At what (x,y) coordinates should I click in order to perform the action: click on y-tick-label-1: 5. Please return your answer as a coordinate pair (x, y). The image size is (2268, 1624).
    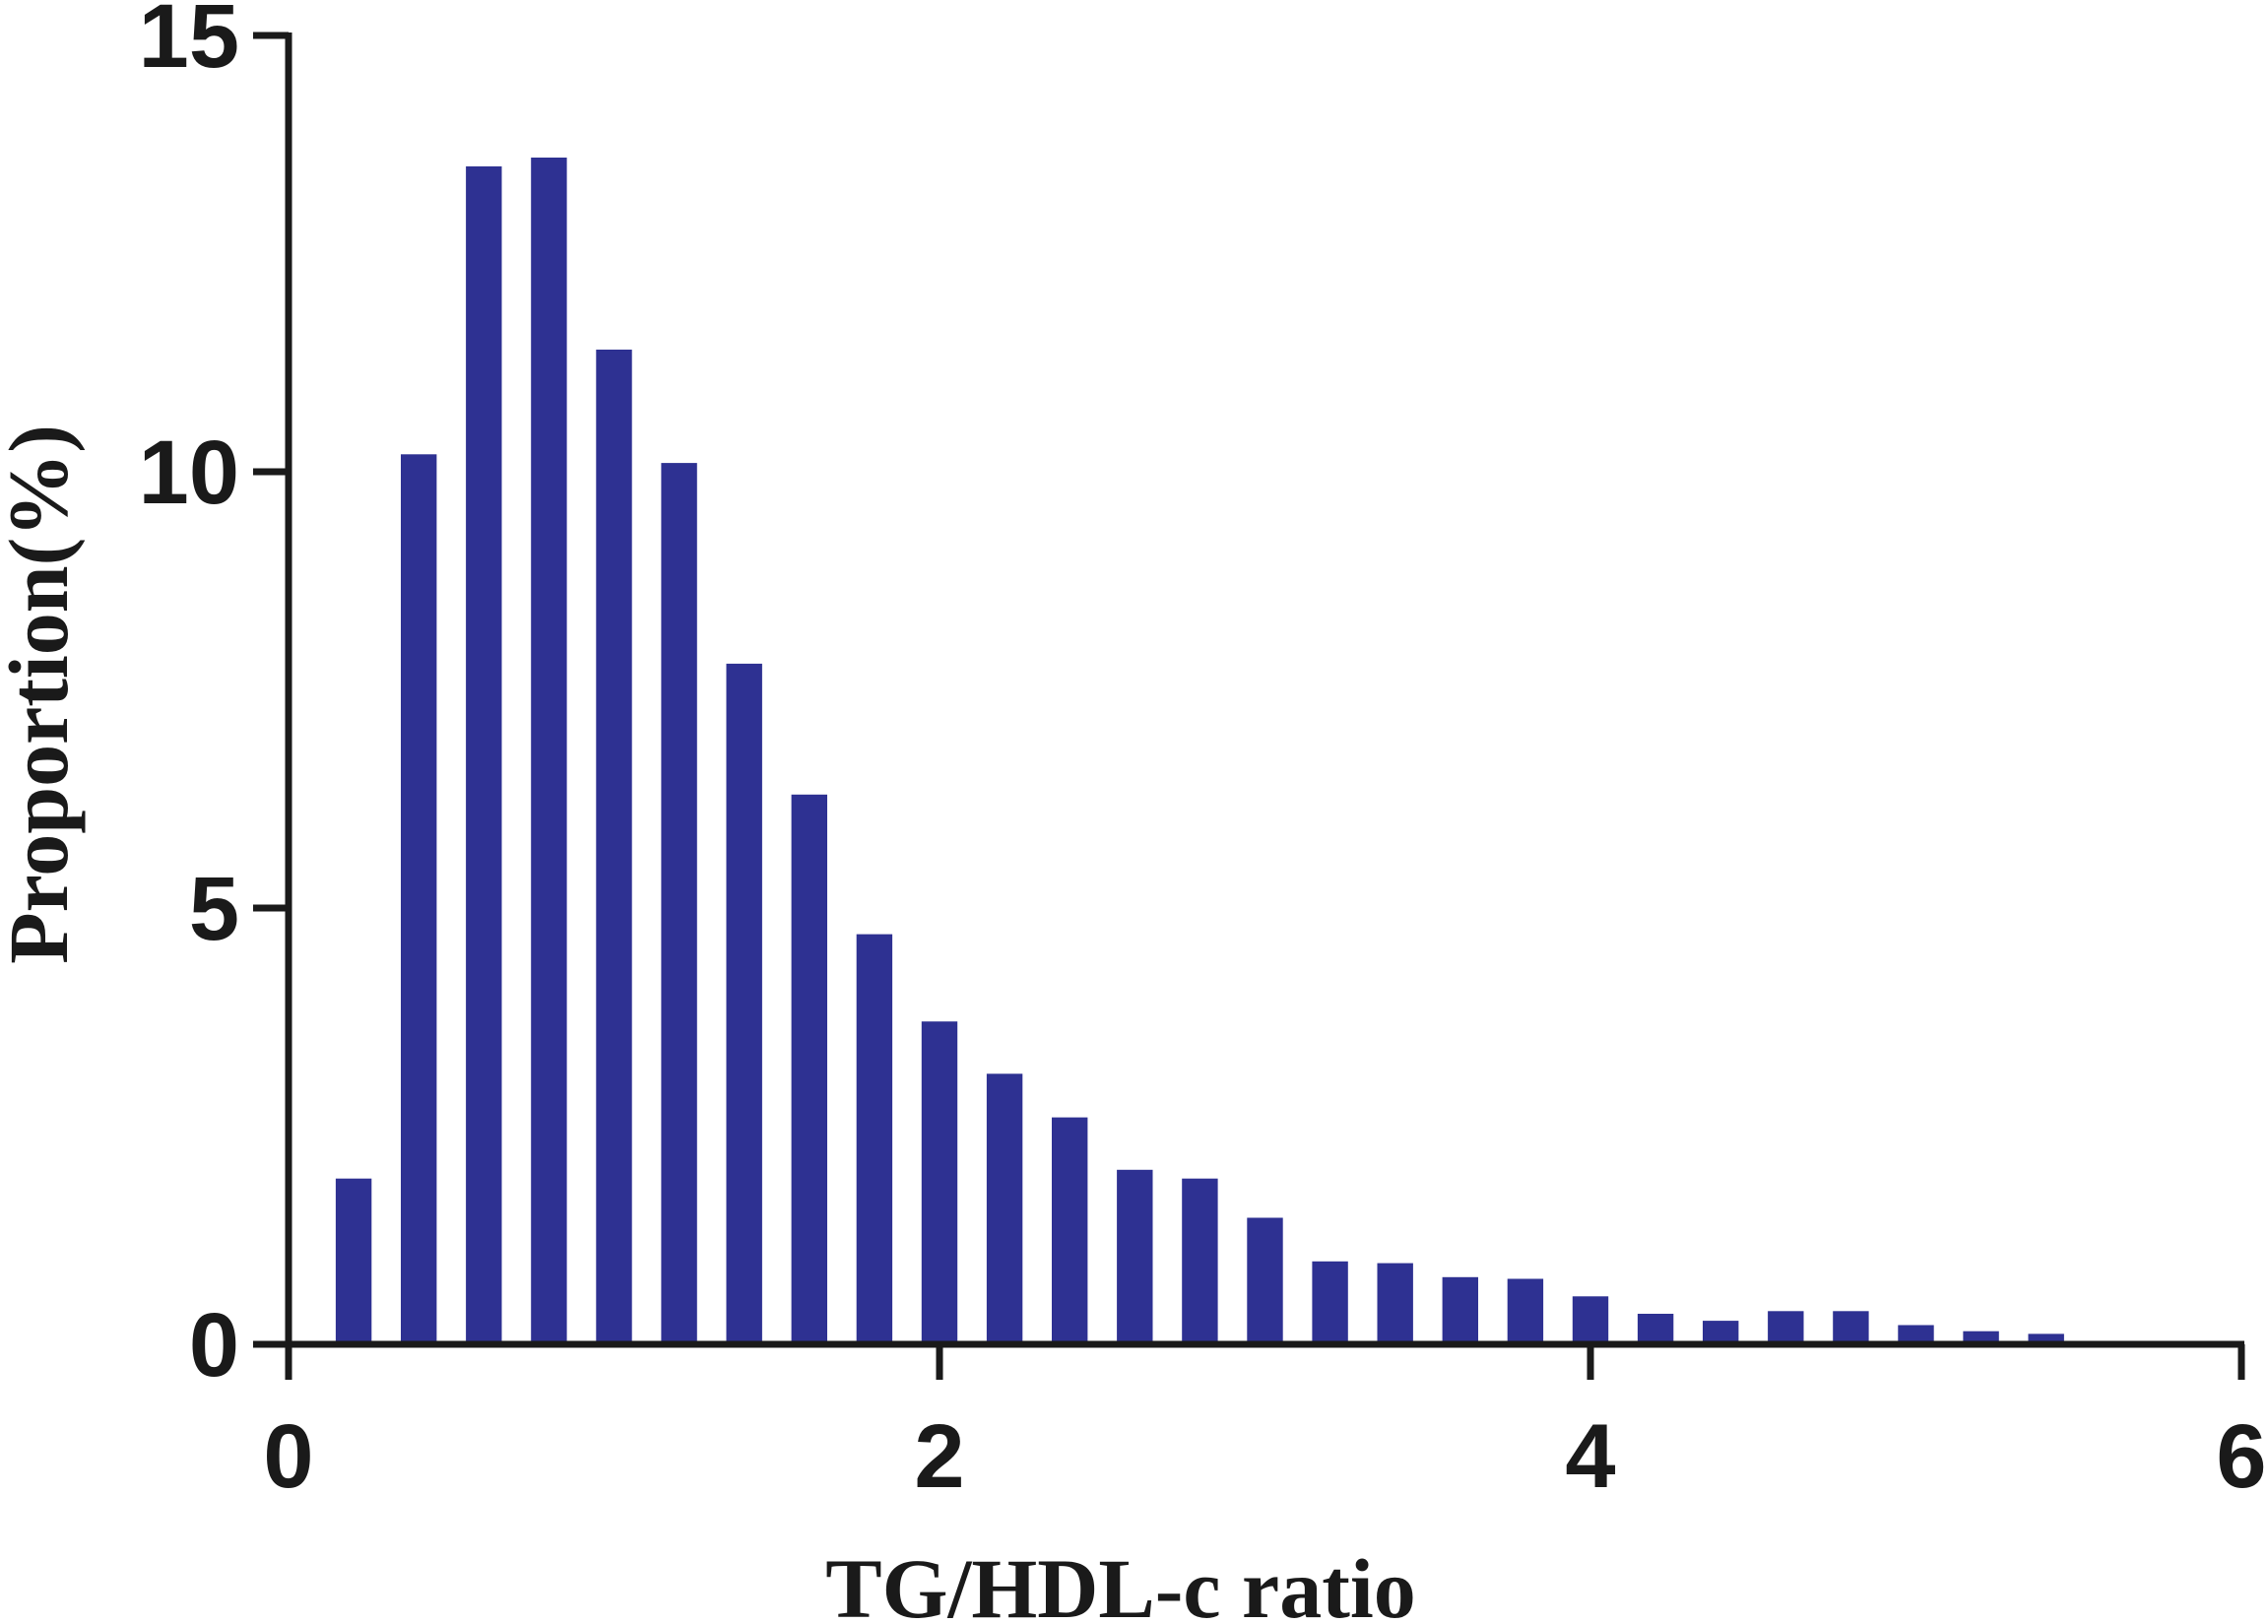
    Looking at the image, I should click on (214, 909).